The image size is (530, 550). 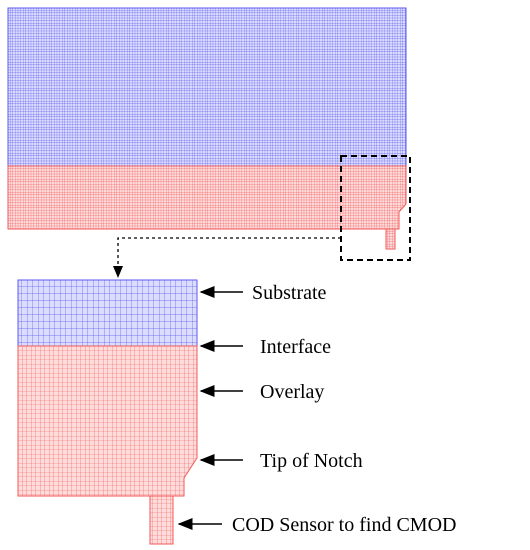 What do you see at coordinates (207, 197) in the screenshot?
I see `overlay-layer` at bounding box center [207, 197].